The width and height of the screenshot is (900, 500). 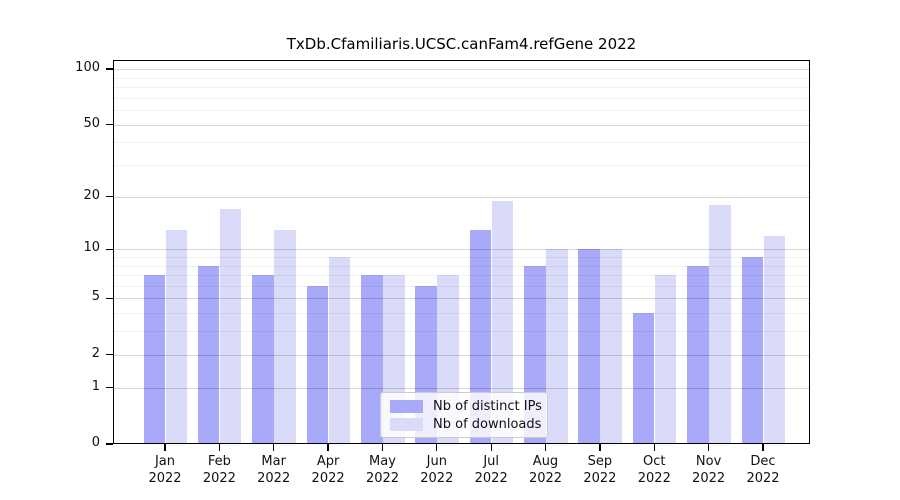 What do you see at coordinates (480, 336) in the screenshot?
I see `bar-distinct-ips-jul` at bounding box center [480, 336].